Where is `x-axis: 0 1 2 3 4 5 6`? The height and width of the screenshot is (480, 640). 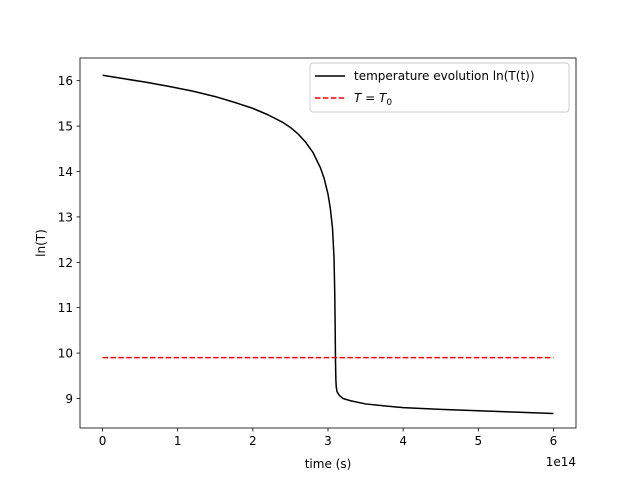 x-axis: 0 1 2 3 4 5 6 is located at coordinates (328, 438).